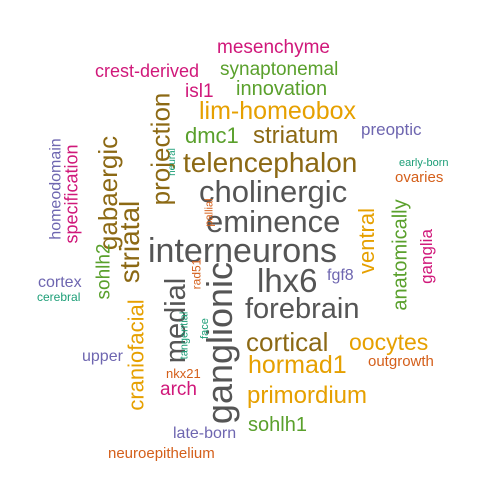 The width and height of the screenshot is (500, 500). What do you see at coordinates (209, 212) in the screenshot?
I see `word-pallial: pallial` at bounding box center [209, 212].